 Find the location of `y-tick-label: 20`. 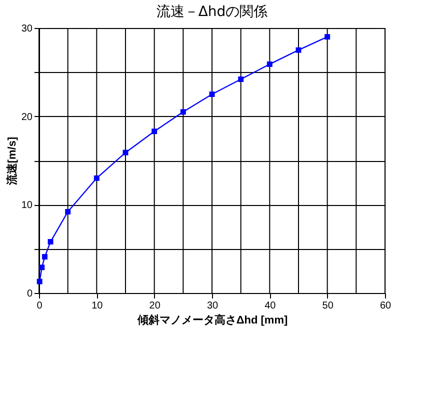

y-tick-label: 20 is located at coordinates (27, 117).